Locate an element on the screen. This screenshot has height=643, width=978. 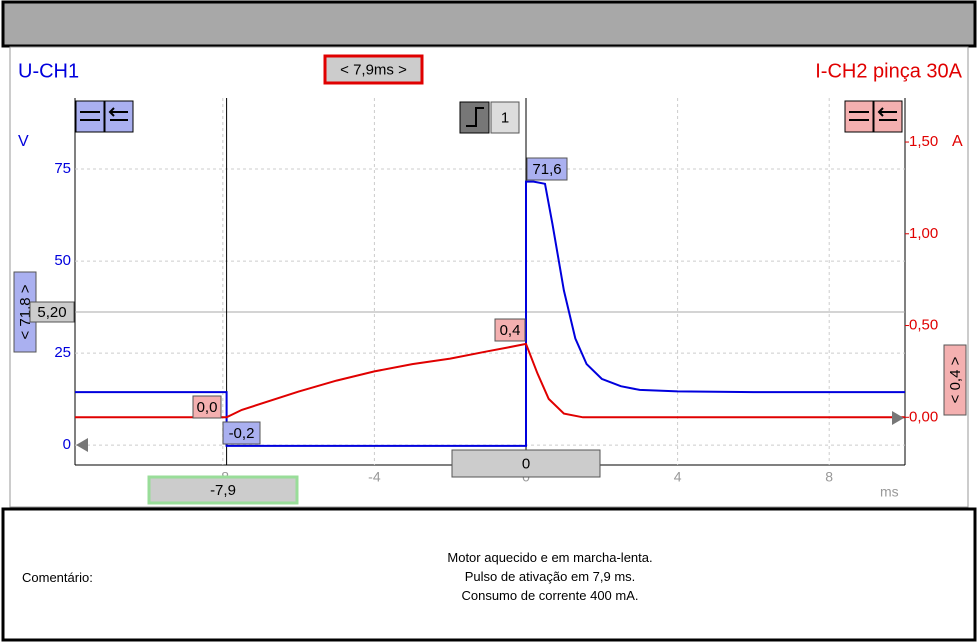
label-text: -0,2 is located at coordinates (242, 433).